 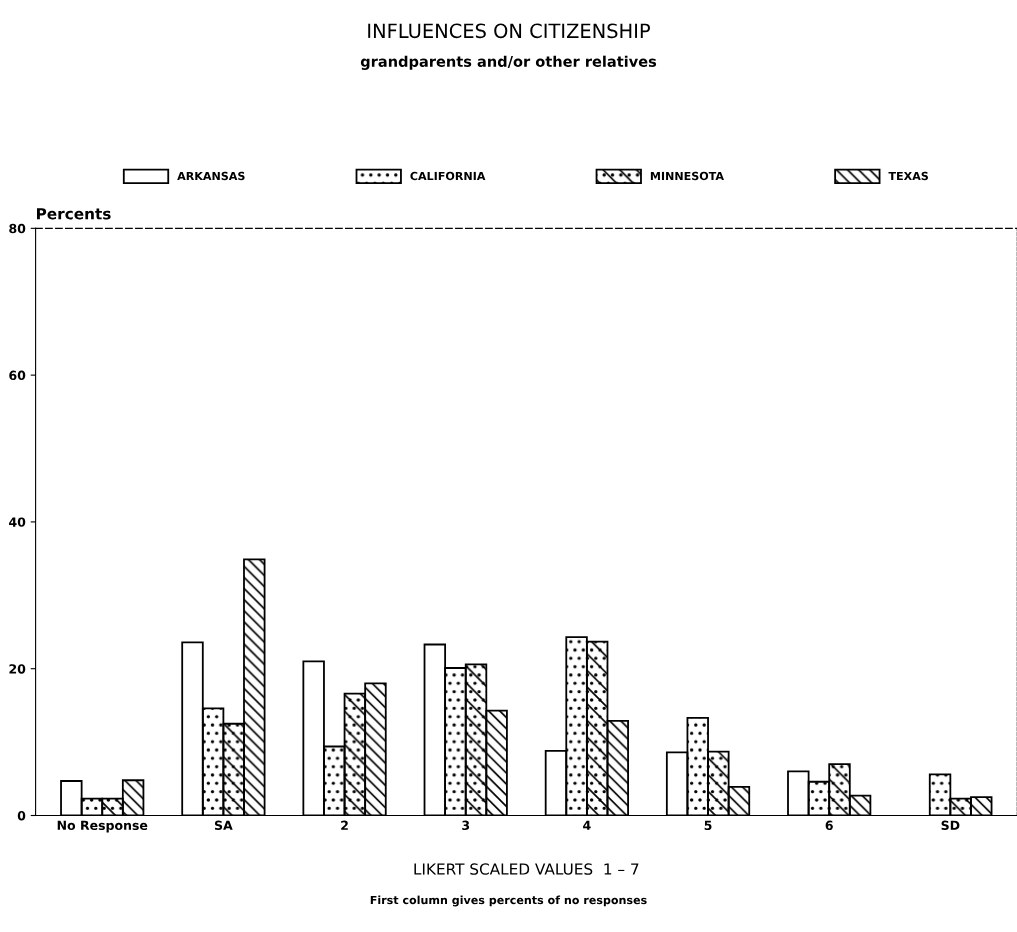 What do you see at coordinates (102, 826) in the screenshot?
I see `x-tick-label: No Response` at bounding box center [102, 826].